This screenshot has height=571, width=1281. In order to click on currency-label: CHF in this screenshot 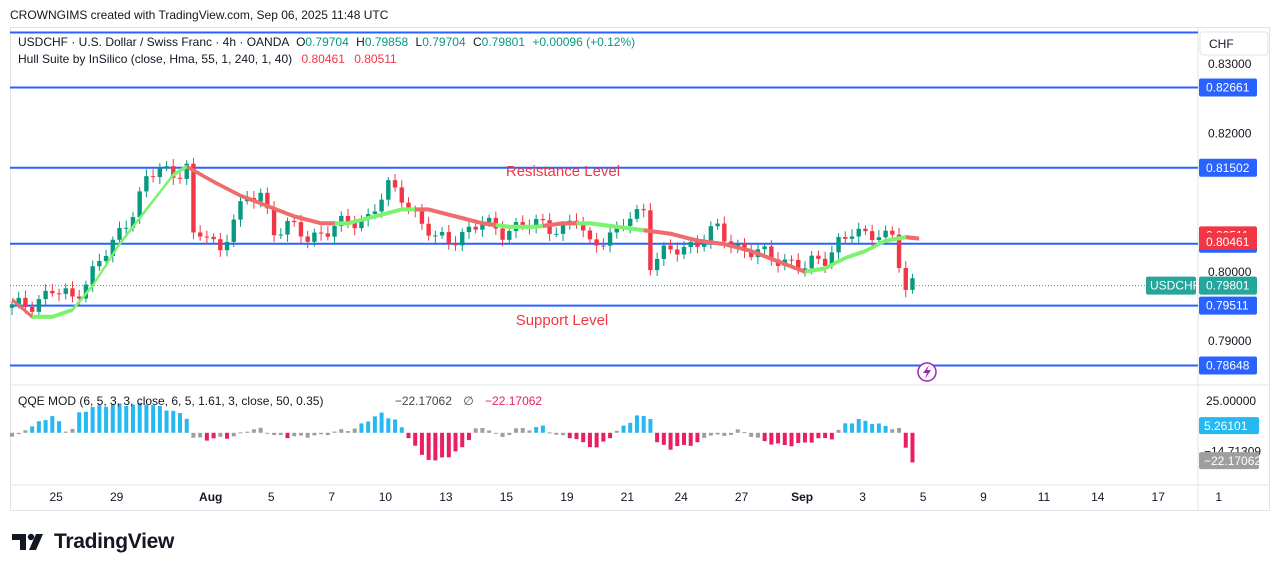, I will do `click(1234, 43)`.